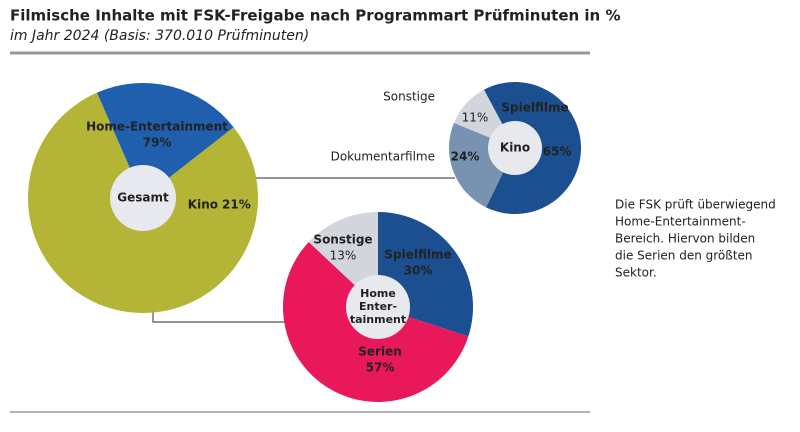 Image resolution: width=800 pixels, height=432 pixels. What do you see at coordinates (236, 205) in the screenshot?
I see `value-label: 21%` at bounding box center [236, 205].